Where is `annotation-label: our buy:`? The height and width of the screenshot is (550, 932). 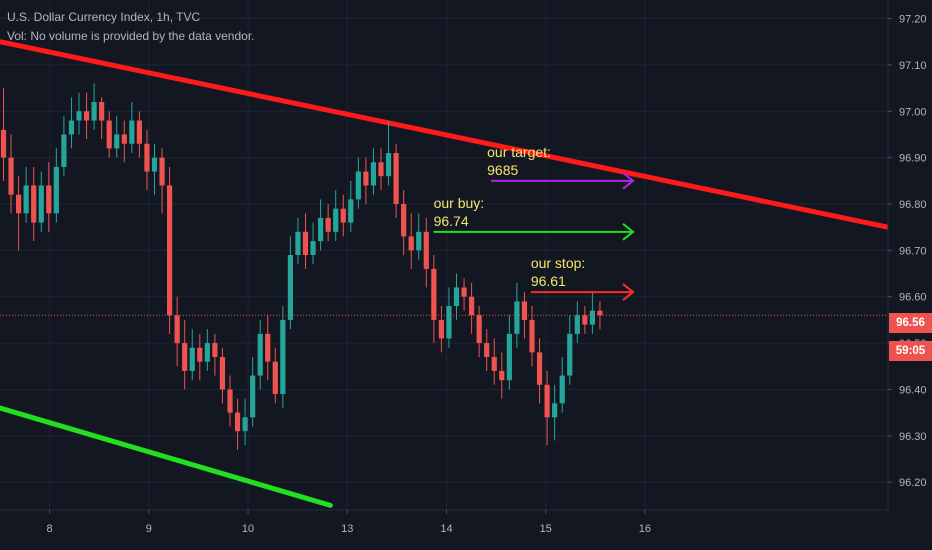
annotation-label: our buy: is located at coordinates (459, 203).